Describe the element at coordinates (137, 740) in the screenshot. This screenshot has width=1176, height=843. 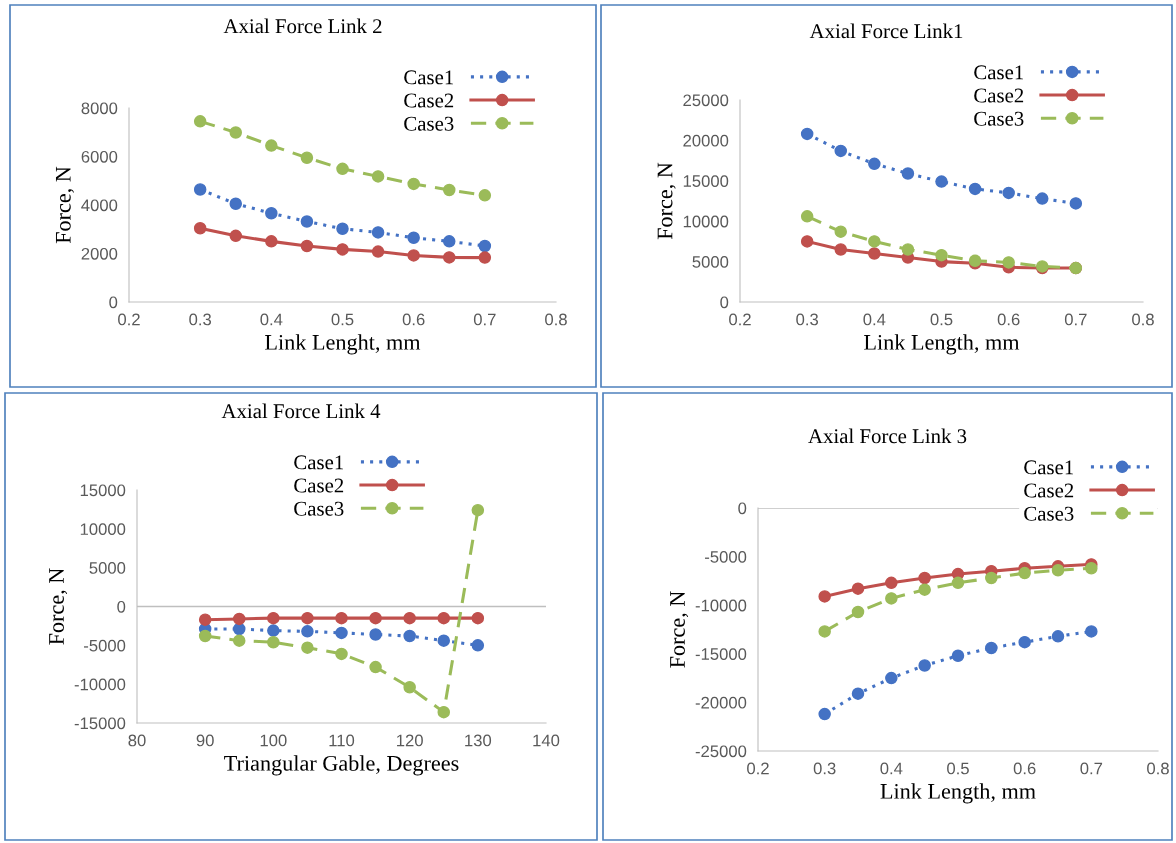
I see `x-tick-label: 80` at that location.